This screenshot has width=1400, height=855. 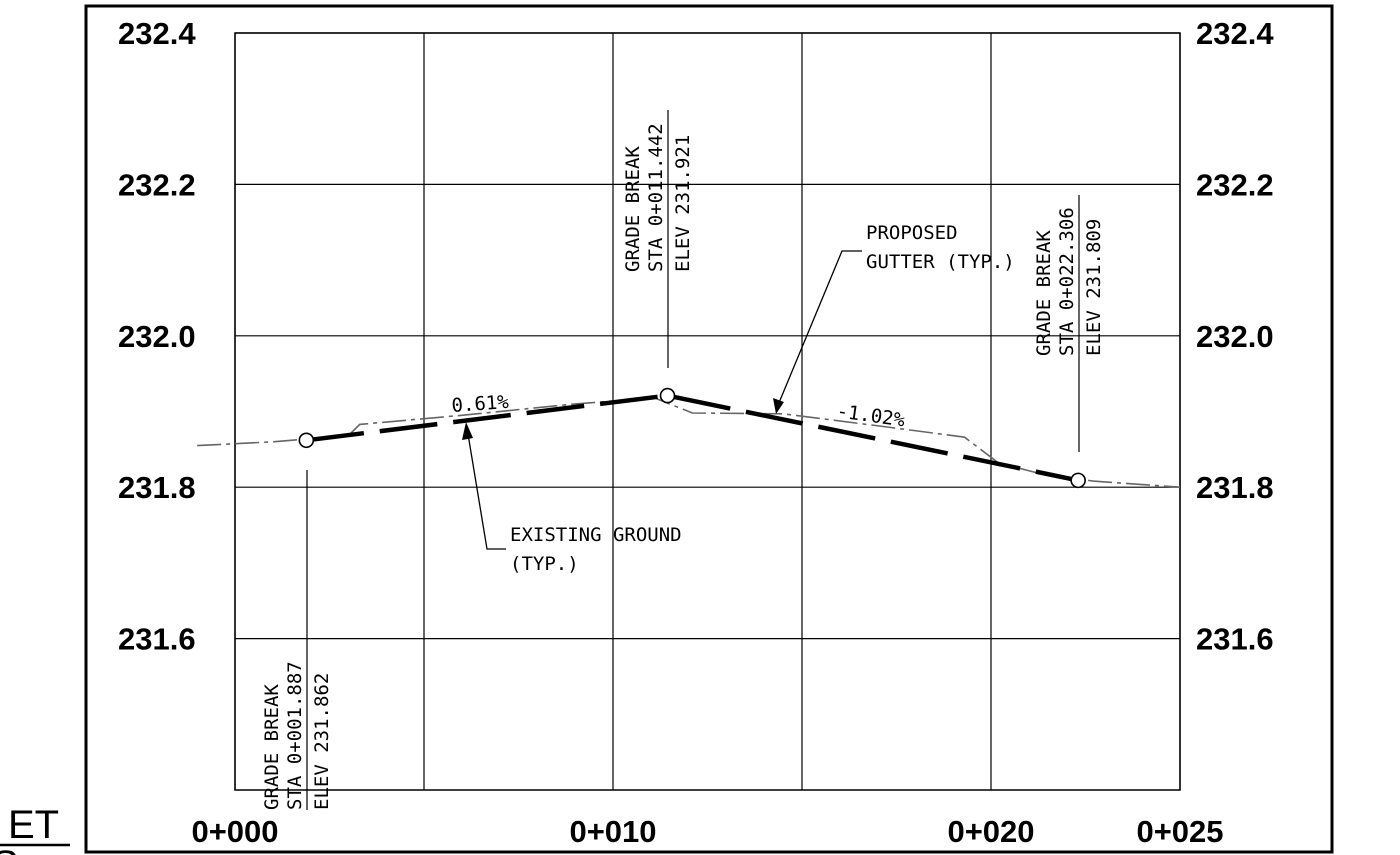 I want to click on grade-break-label-3: GRADE BREAK STA 0+022.306 ELEV 231.809, so click(x=1069, y=281).